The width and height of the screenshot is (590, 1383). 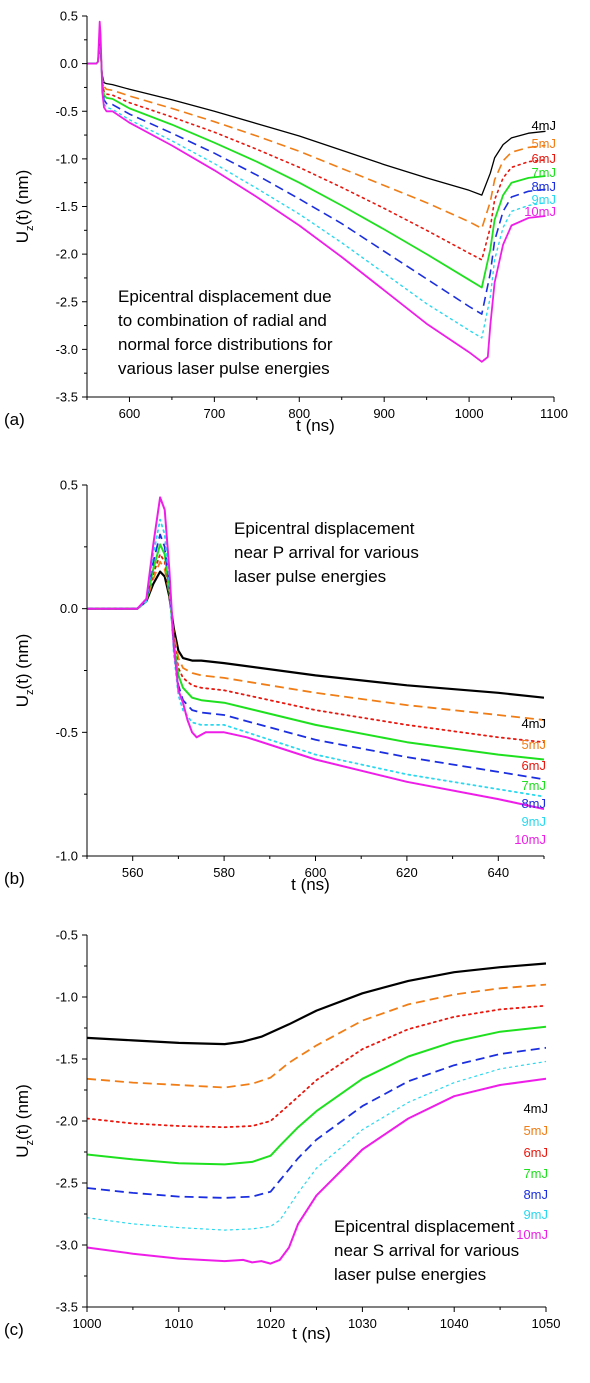 I want to click on series-line-10mJ, so click(x=316, y=1171).